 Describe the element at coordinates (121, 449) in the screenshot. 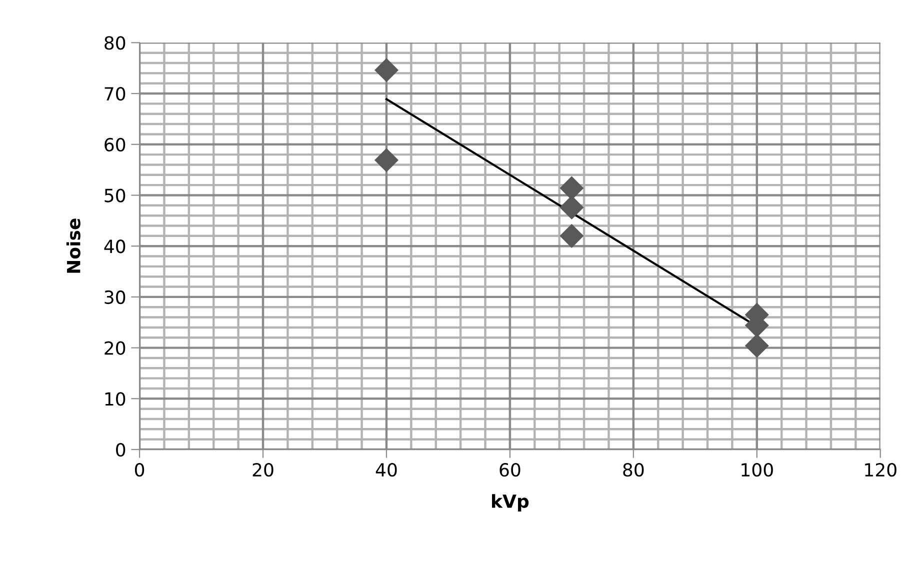

I see `y-tick-label: 0` at that location.